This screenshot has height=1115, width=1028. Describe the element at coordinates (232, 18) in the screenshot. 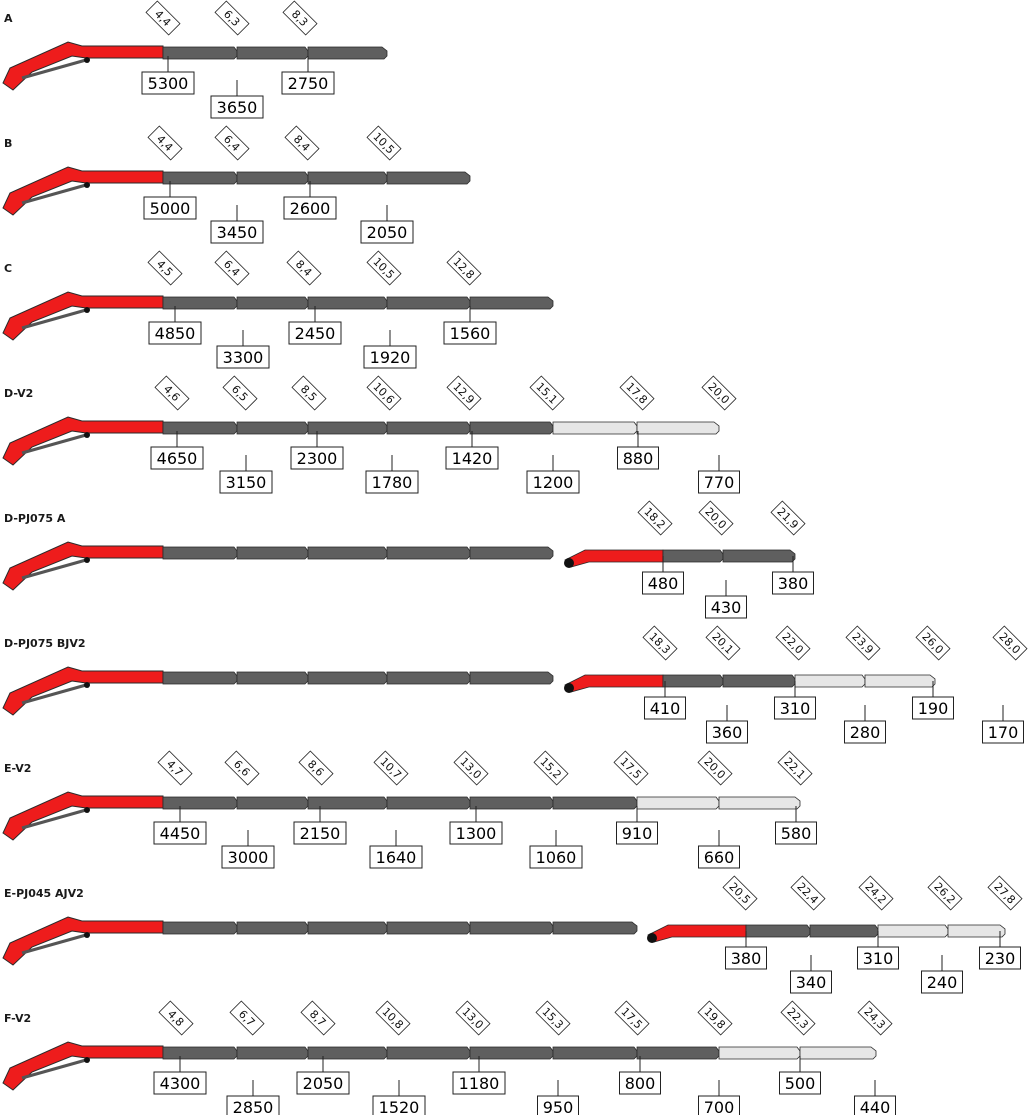

I see `distance-marker: 6,3` at that location.